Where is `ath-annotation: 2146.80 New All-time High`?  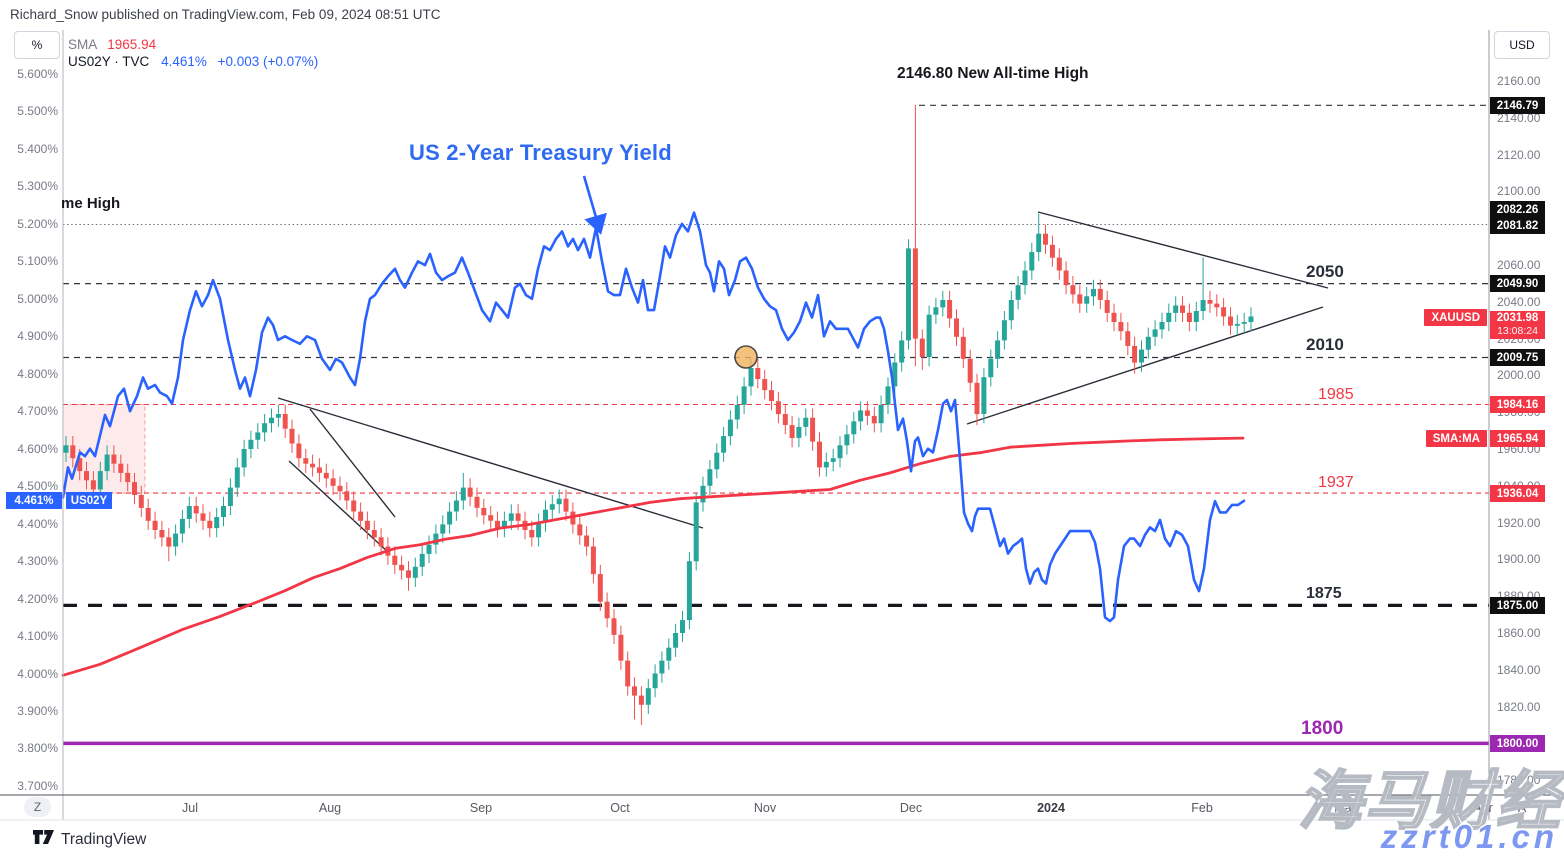 ath-annotation: 2146.80 New All-time High is located at coordinates (993, 73).